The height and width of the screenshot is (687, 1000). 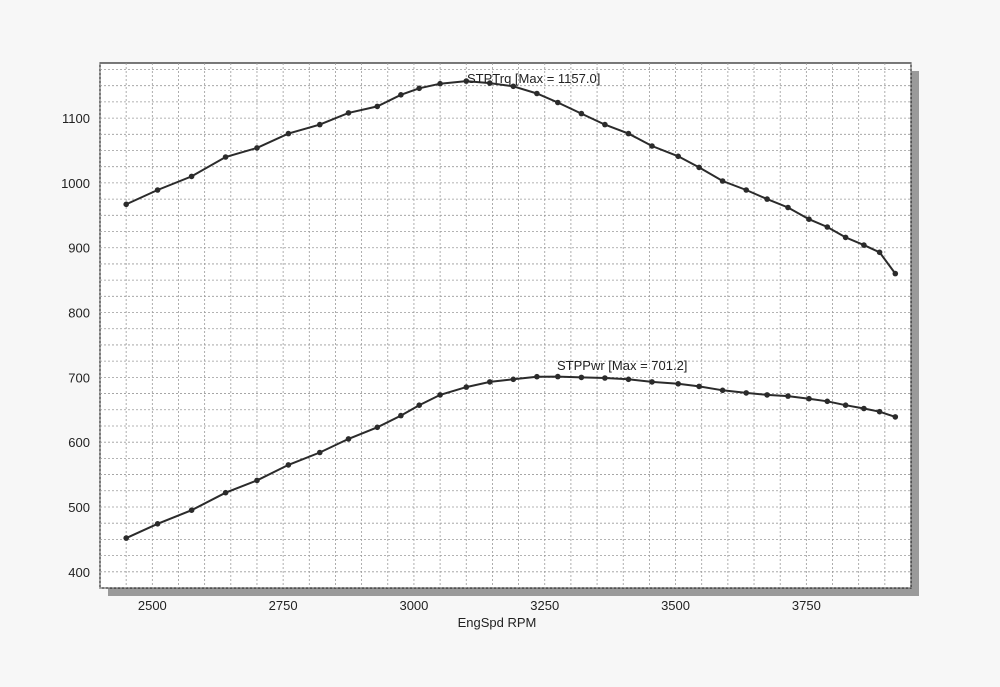 What do you see at coordinates (152, 605) in the screenshot?
I see `x-tick-label: 2500` at bounding box center [152, 605].